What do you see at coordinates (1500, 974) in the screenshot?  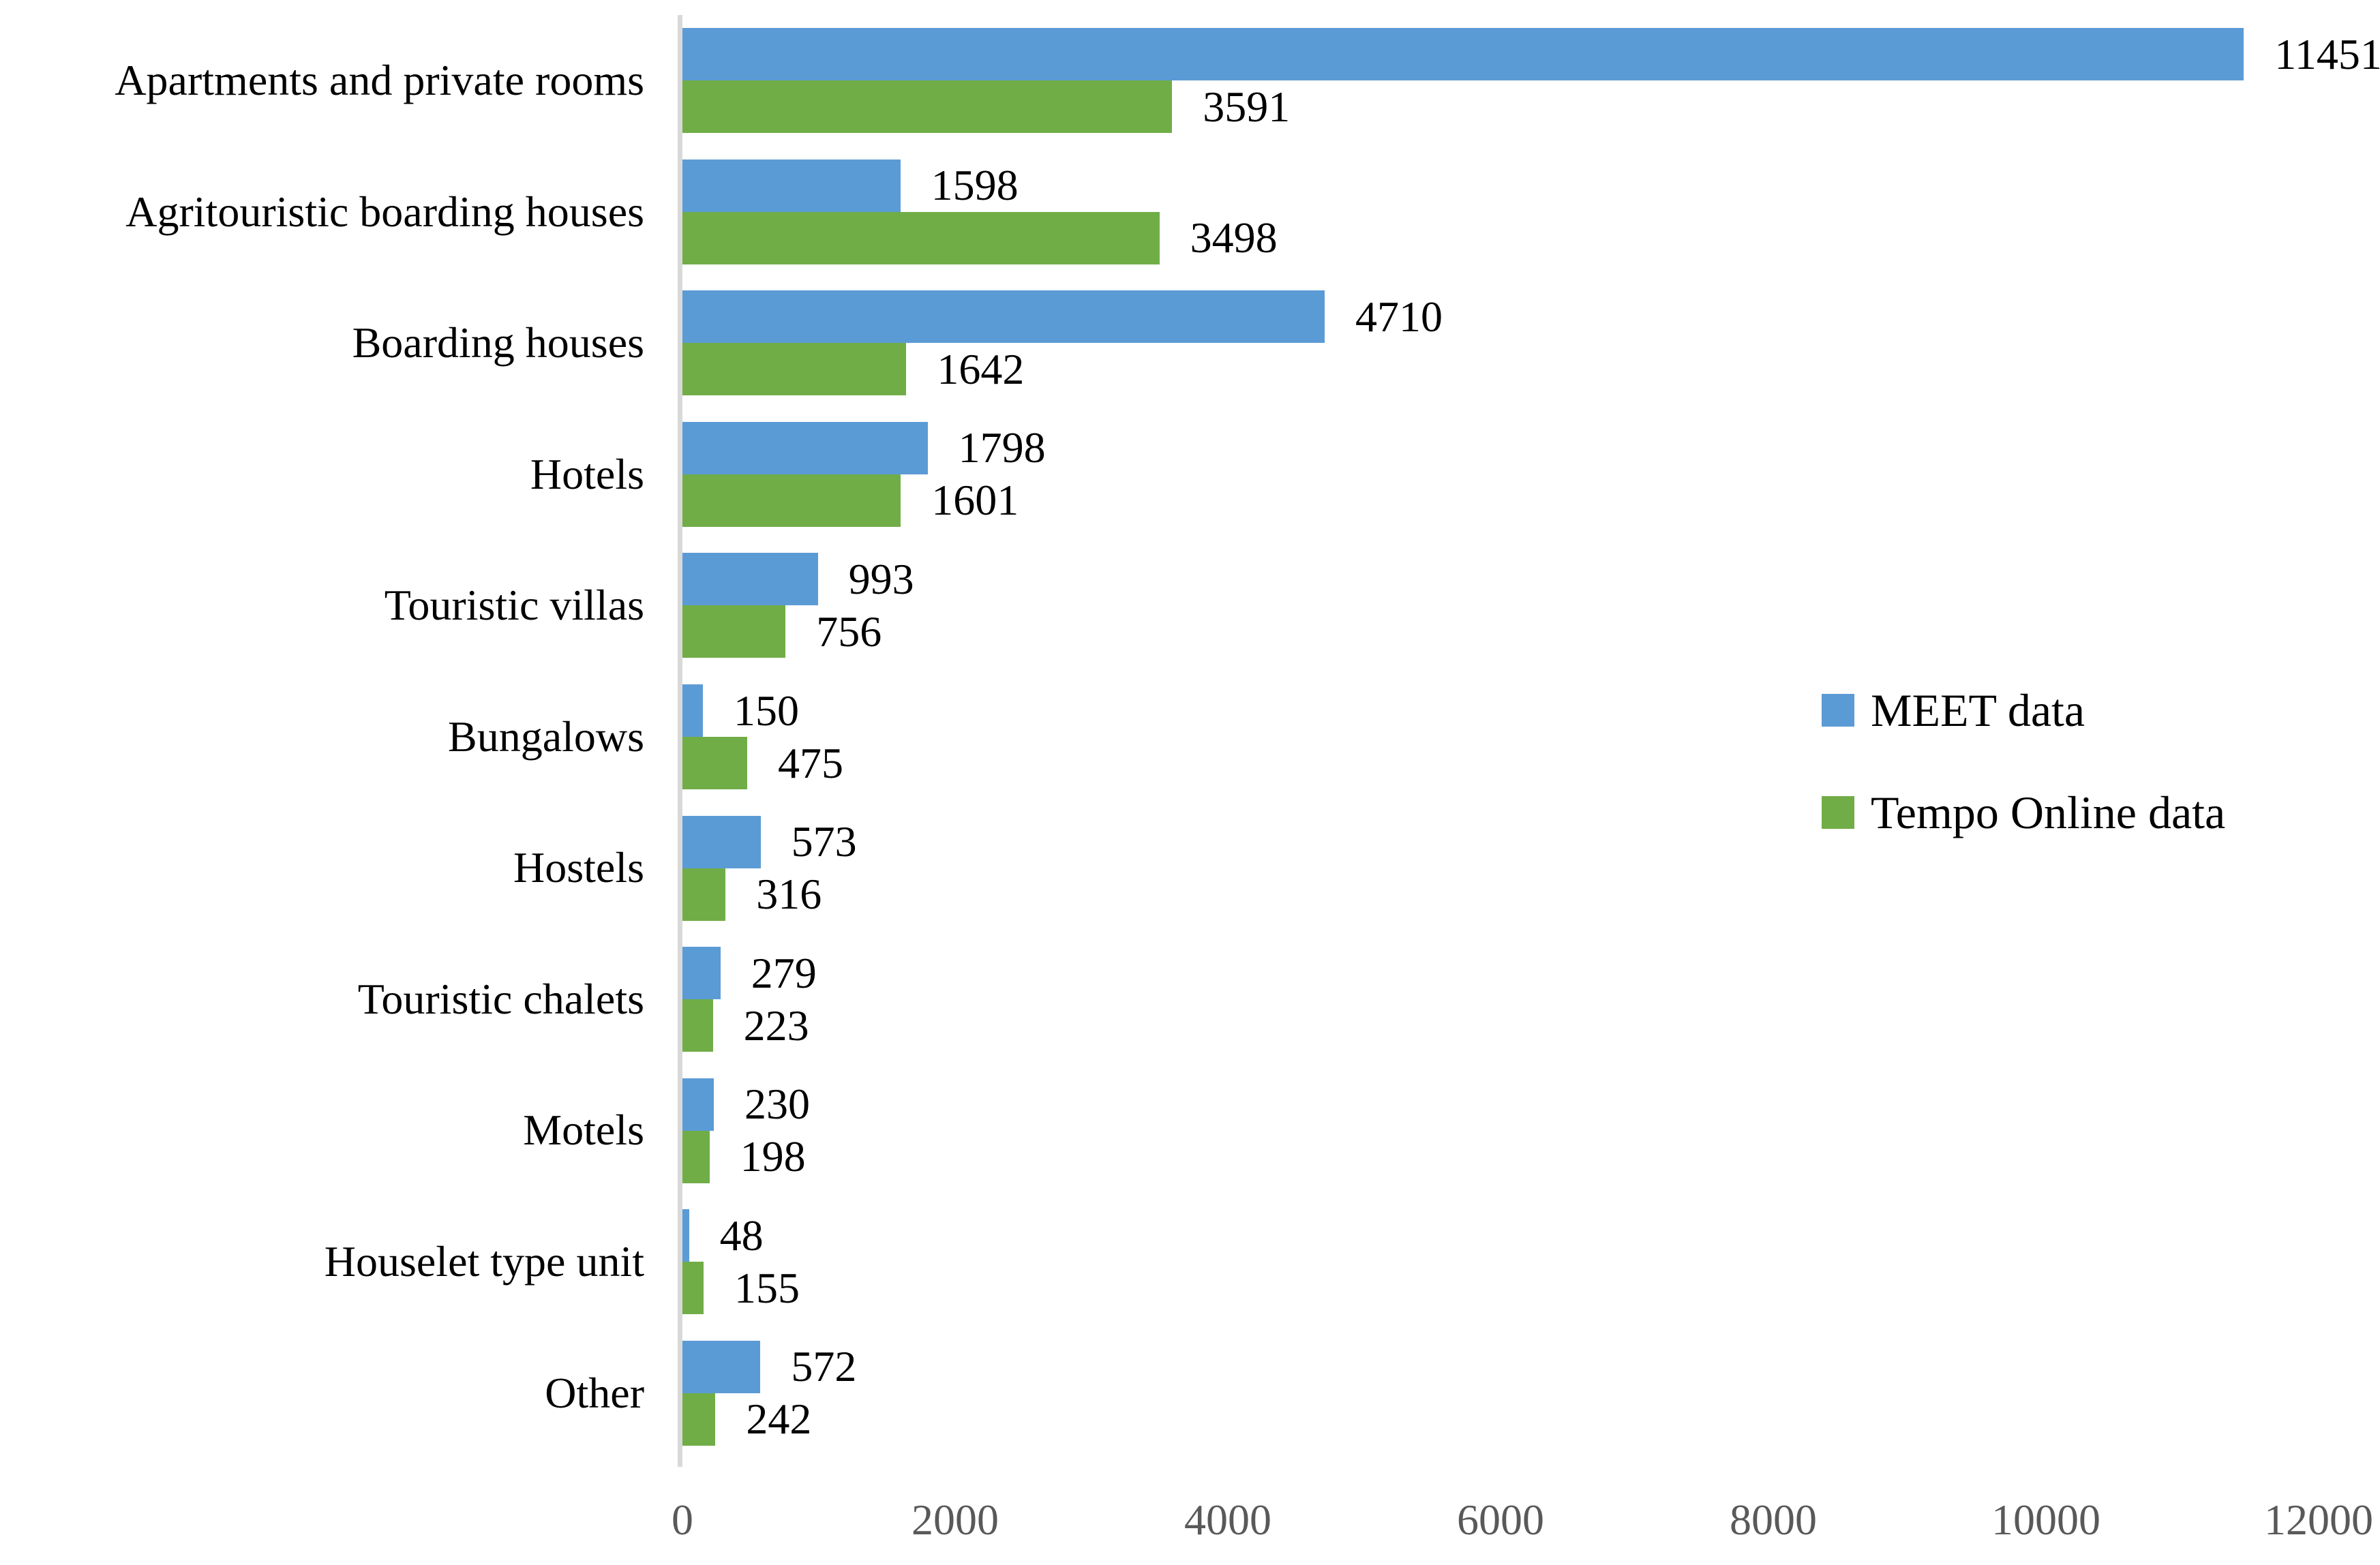 I see `bar-with-label: 279` at bounding box center [1500, 974].